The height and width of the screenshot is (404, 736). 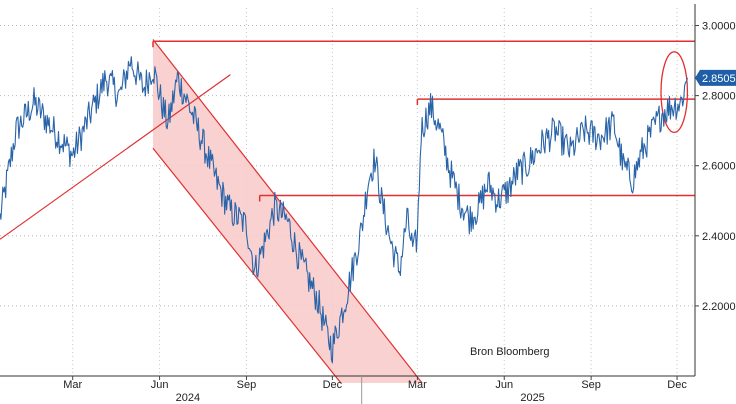 What do you see at coordinates (188, 398) in the screenshot?
I see `year-label-0: 2024` at bounding box center [188, 398].